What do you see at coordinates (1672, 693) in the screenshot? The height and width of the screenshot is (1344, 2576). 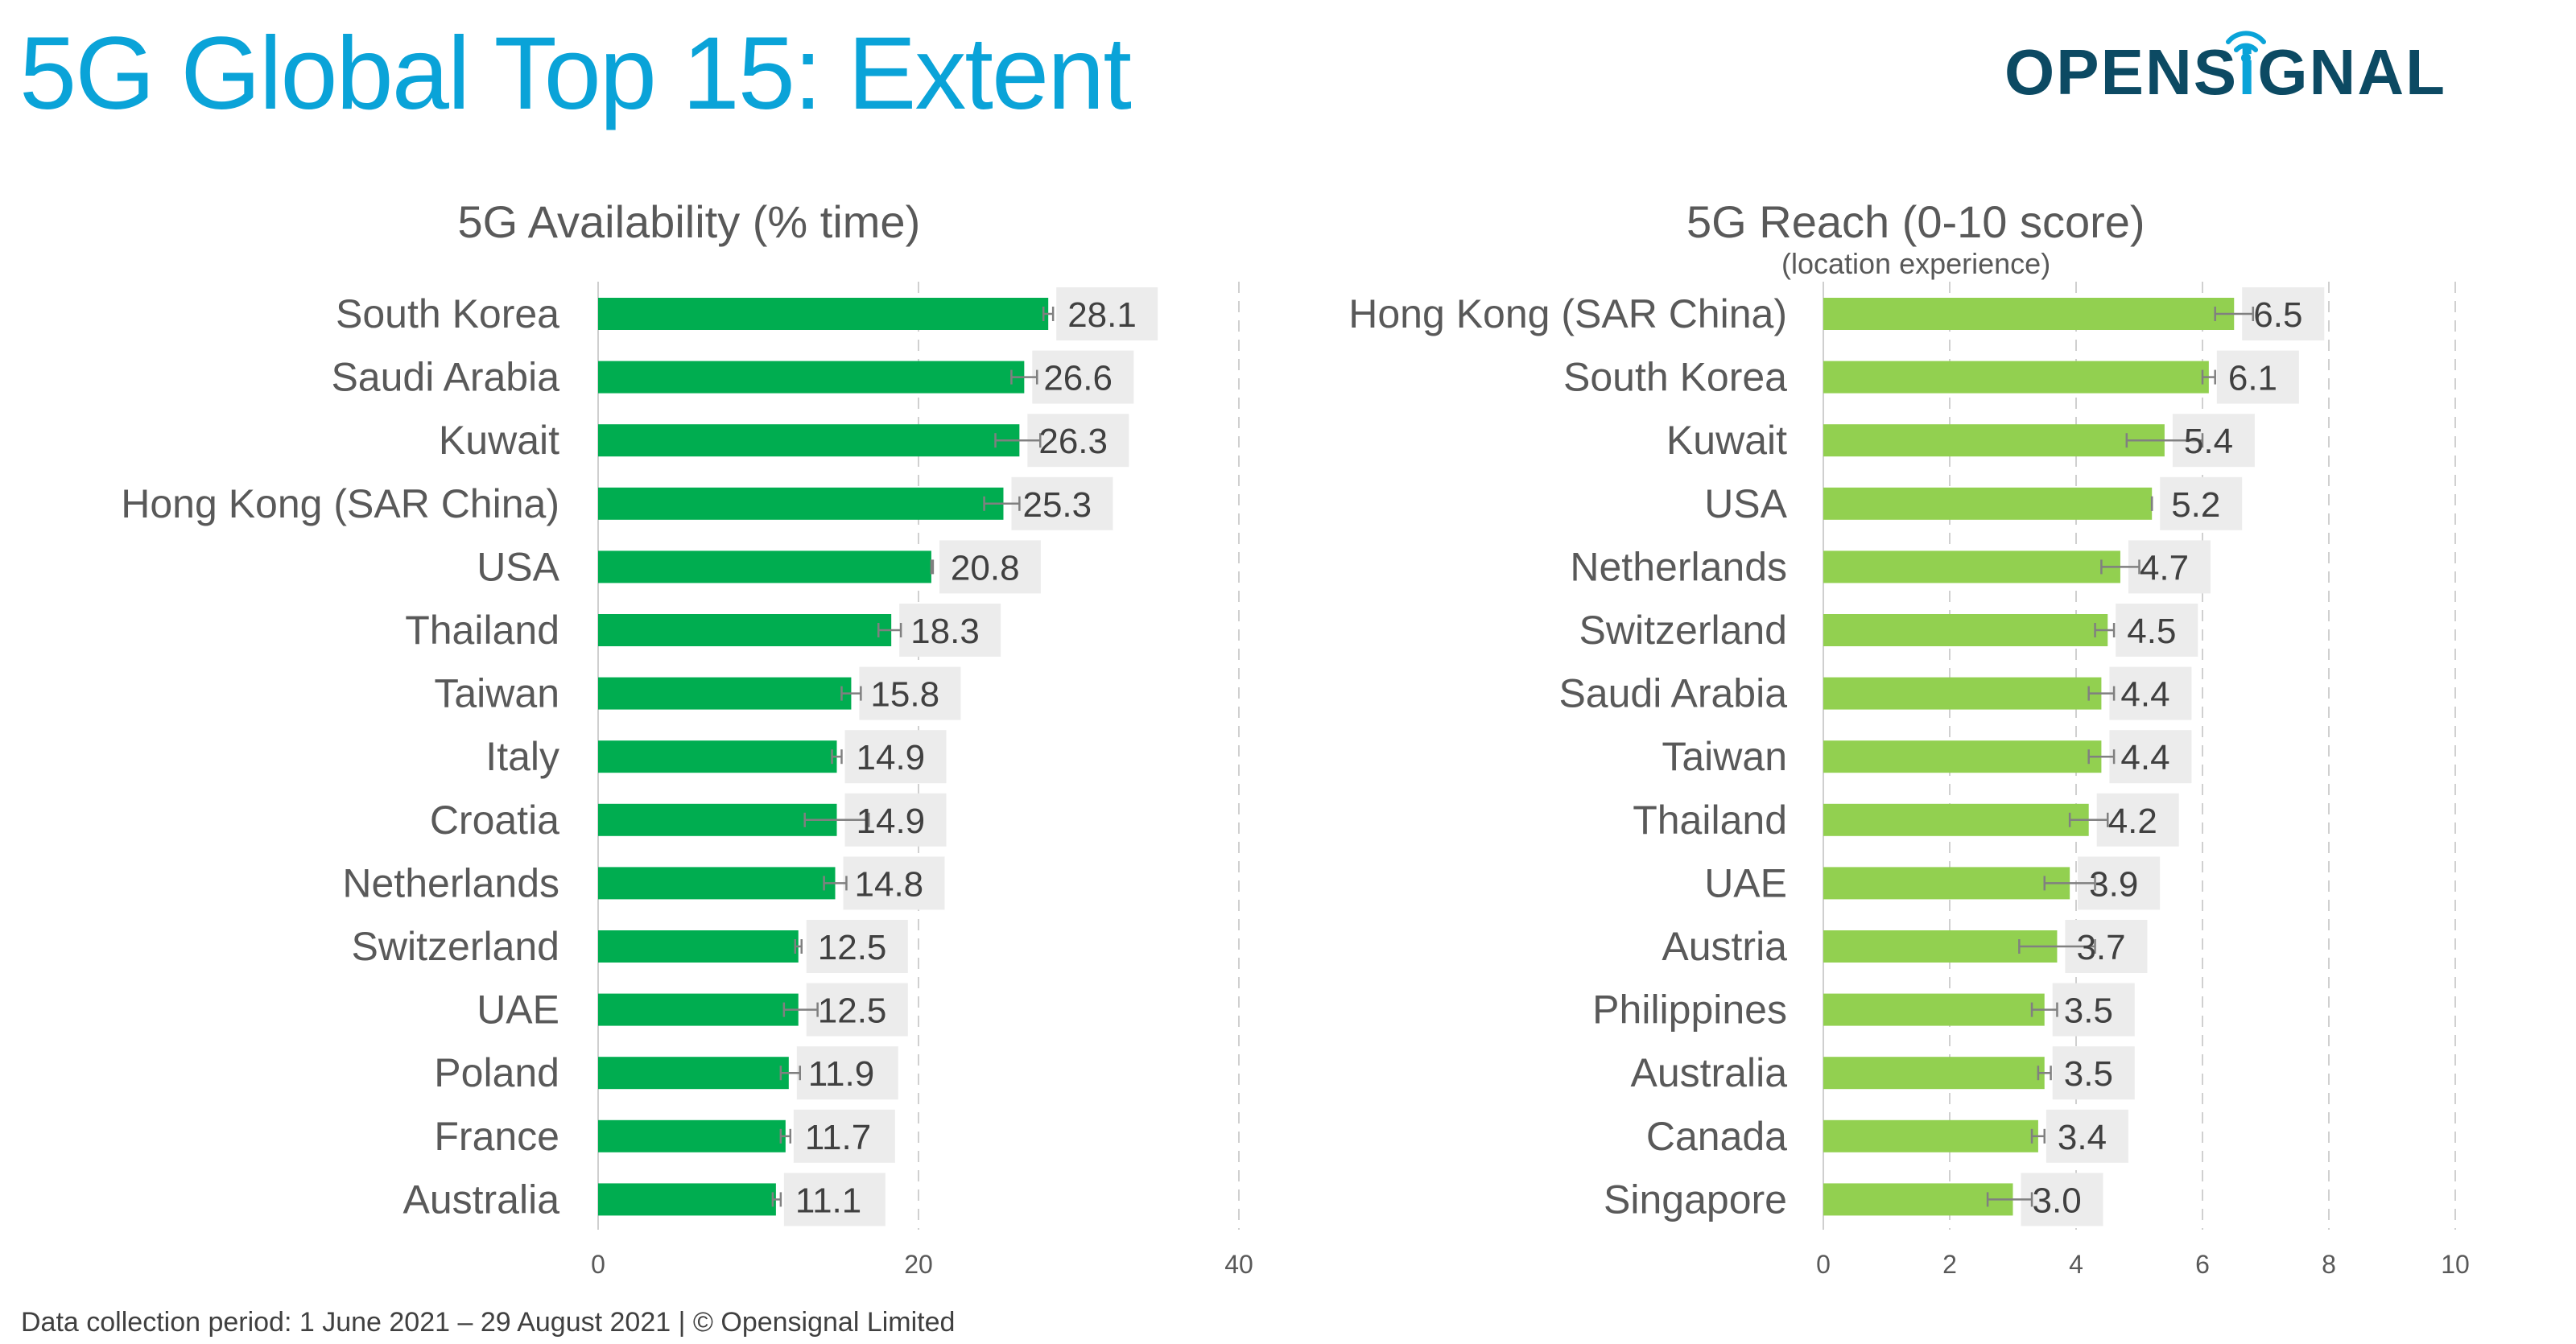 I see `right-category-label: Saudi Arabia` at bounding box center [1672, 693].